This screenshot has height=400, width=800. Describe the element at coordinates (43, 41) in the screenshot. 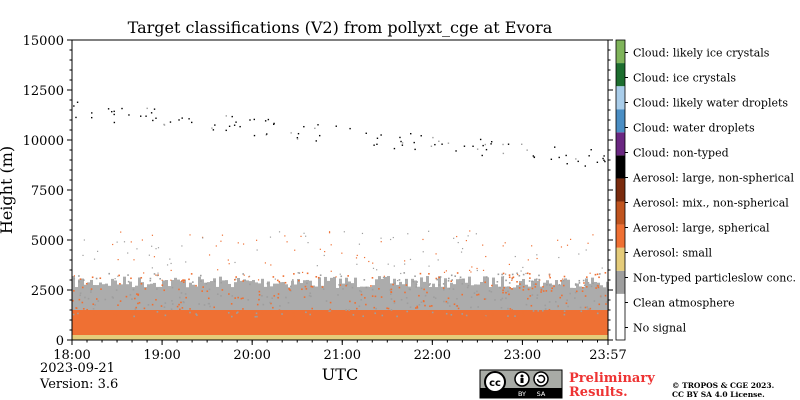

I see `y-tick-label: 15000` at that location.